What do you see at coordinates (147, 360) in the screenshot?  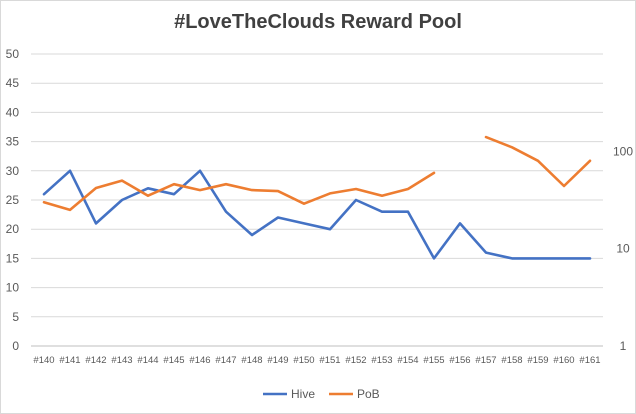 I see `x-tick-label: #144` at bounding box center [147, 360].